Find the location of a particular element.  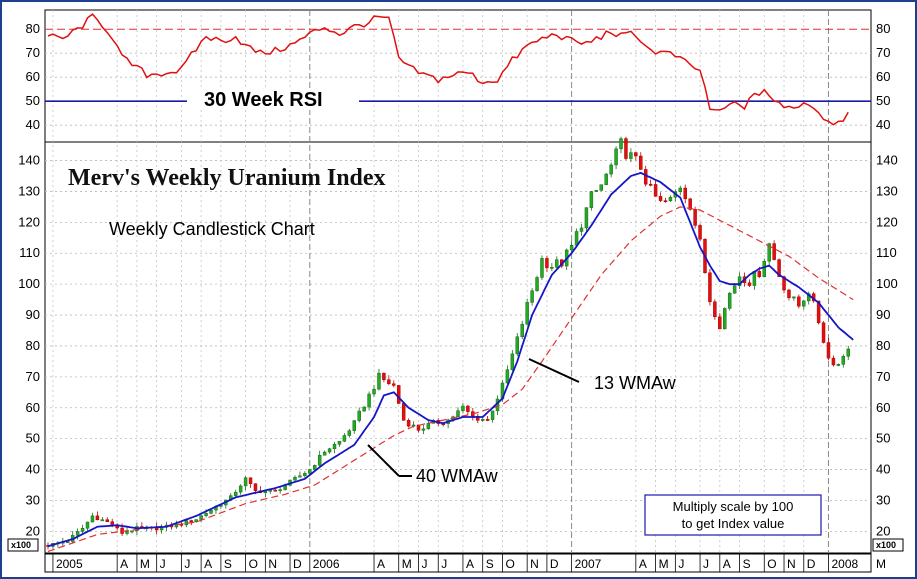

rsi-tick-left: 70 is located at coordinates (33, 52).